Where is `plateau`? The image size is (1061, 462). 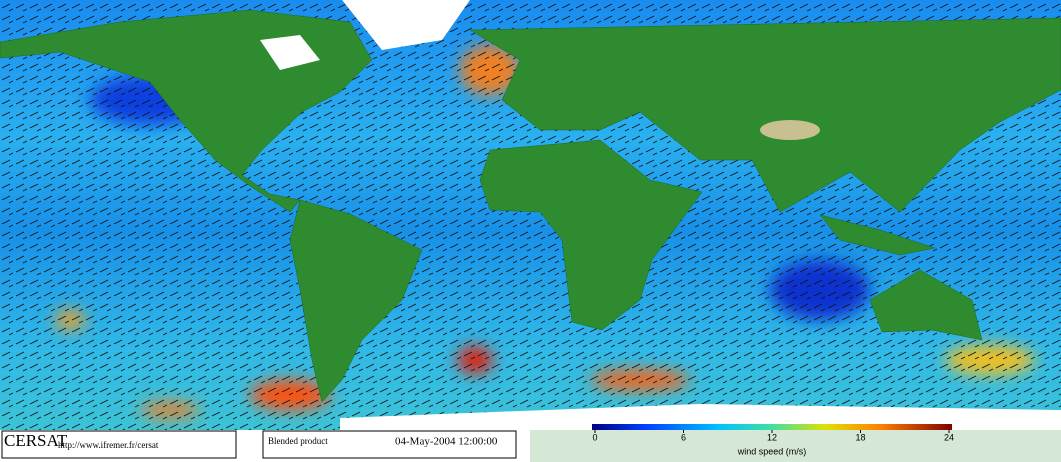 plateau is located at coordinates (790, 130).